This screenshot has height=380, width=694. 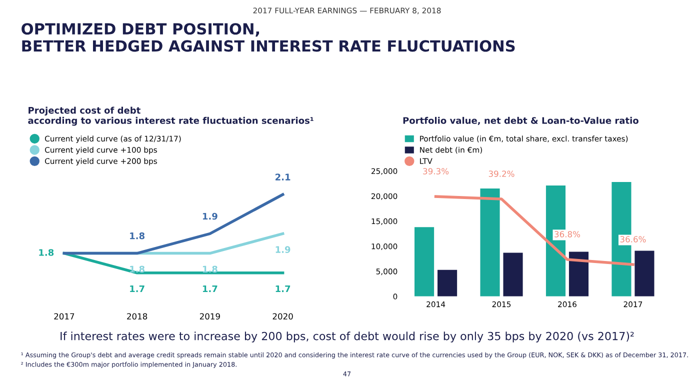 I want to click on data-label: 2.1, so click(x=283, y=177).